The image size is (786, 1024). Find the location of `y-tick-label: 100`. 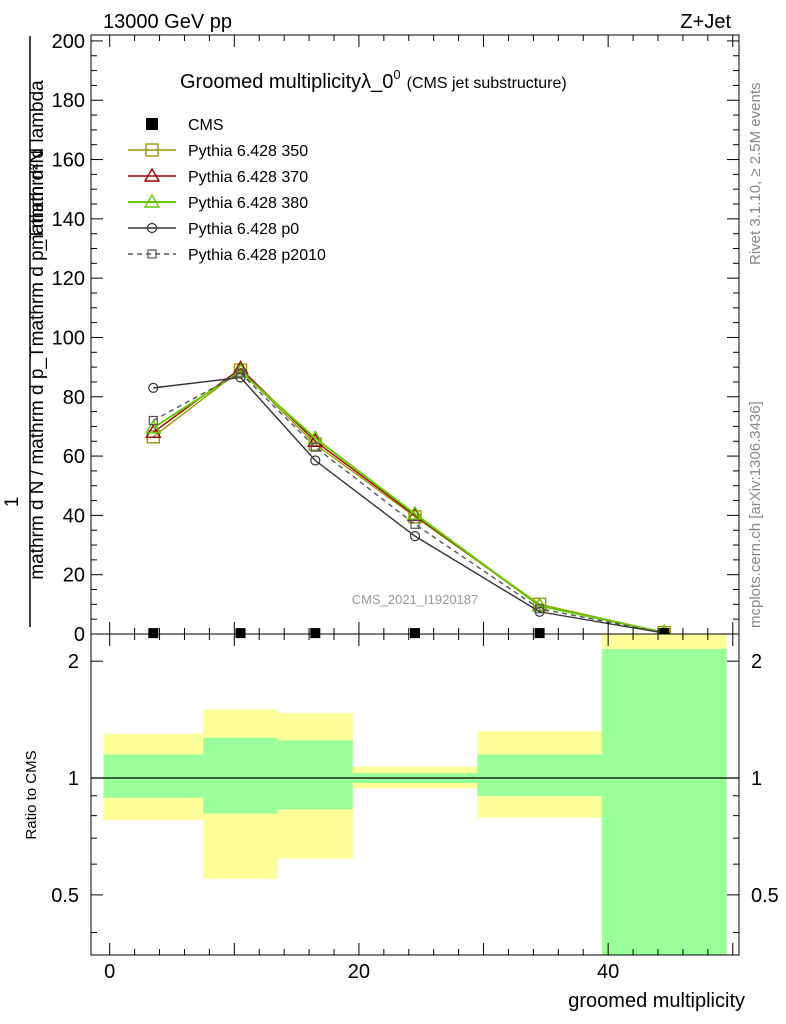

y-tick-label: 100 is located at coordinates (68, 338).